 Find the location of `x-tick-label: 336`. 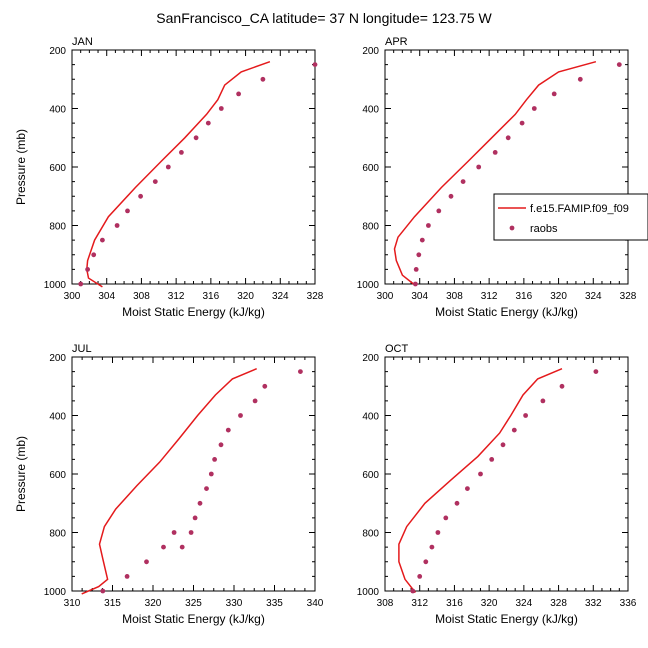

x-tick-label: 336 is located at coordinates (628, 603).